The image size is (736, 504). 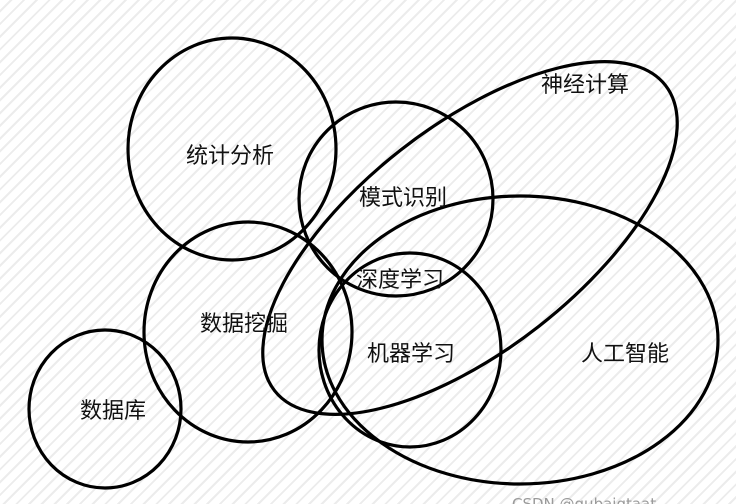 I want to click on data-mining-circle, so click(x=248, y=332).